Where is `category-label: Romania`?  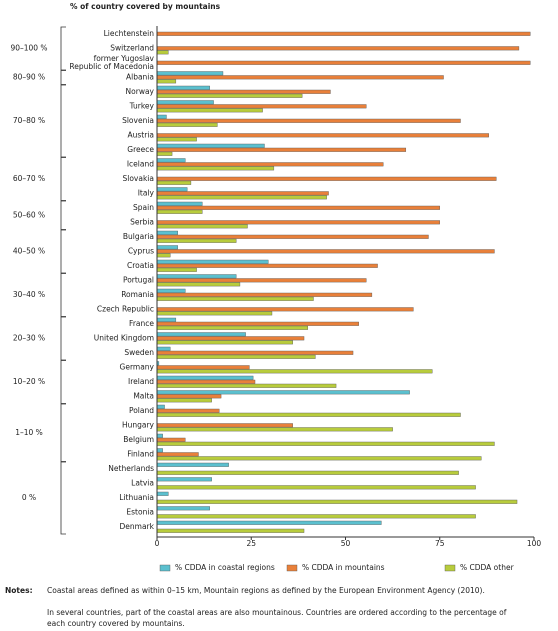
category-label: Romania is located at coordinates (137, 294).